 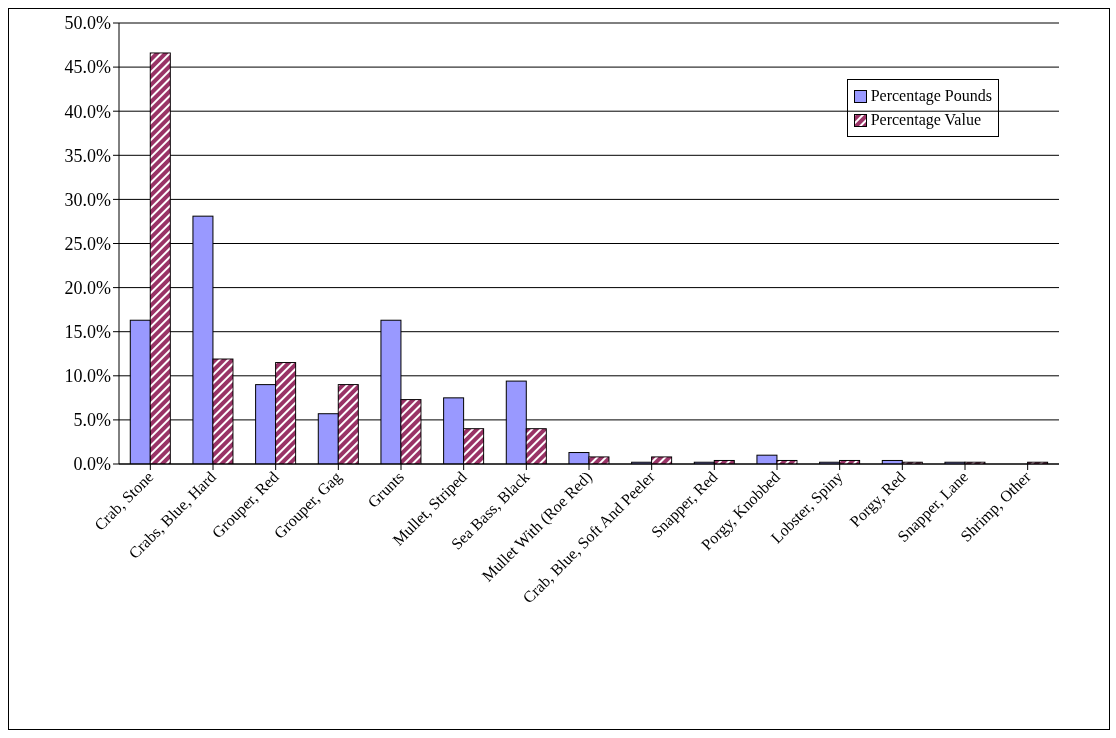 What do you see at coordinates (87, 376) in the screenshot?
I see `y-tick-label: 10.0%` at bounding box center [87, 376].